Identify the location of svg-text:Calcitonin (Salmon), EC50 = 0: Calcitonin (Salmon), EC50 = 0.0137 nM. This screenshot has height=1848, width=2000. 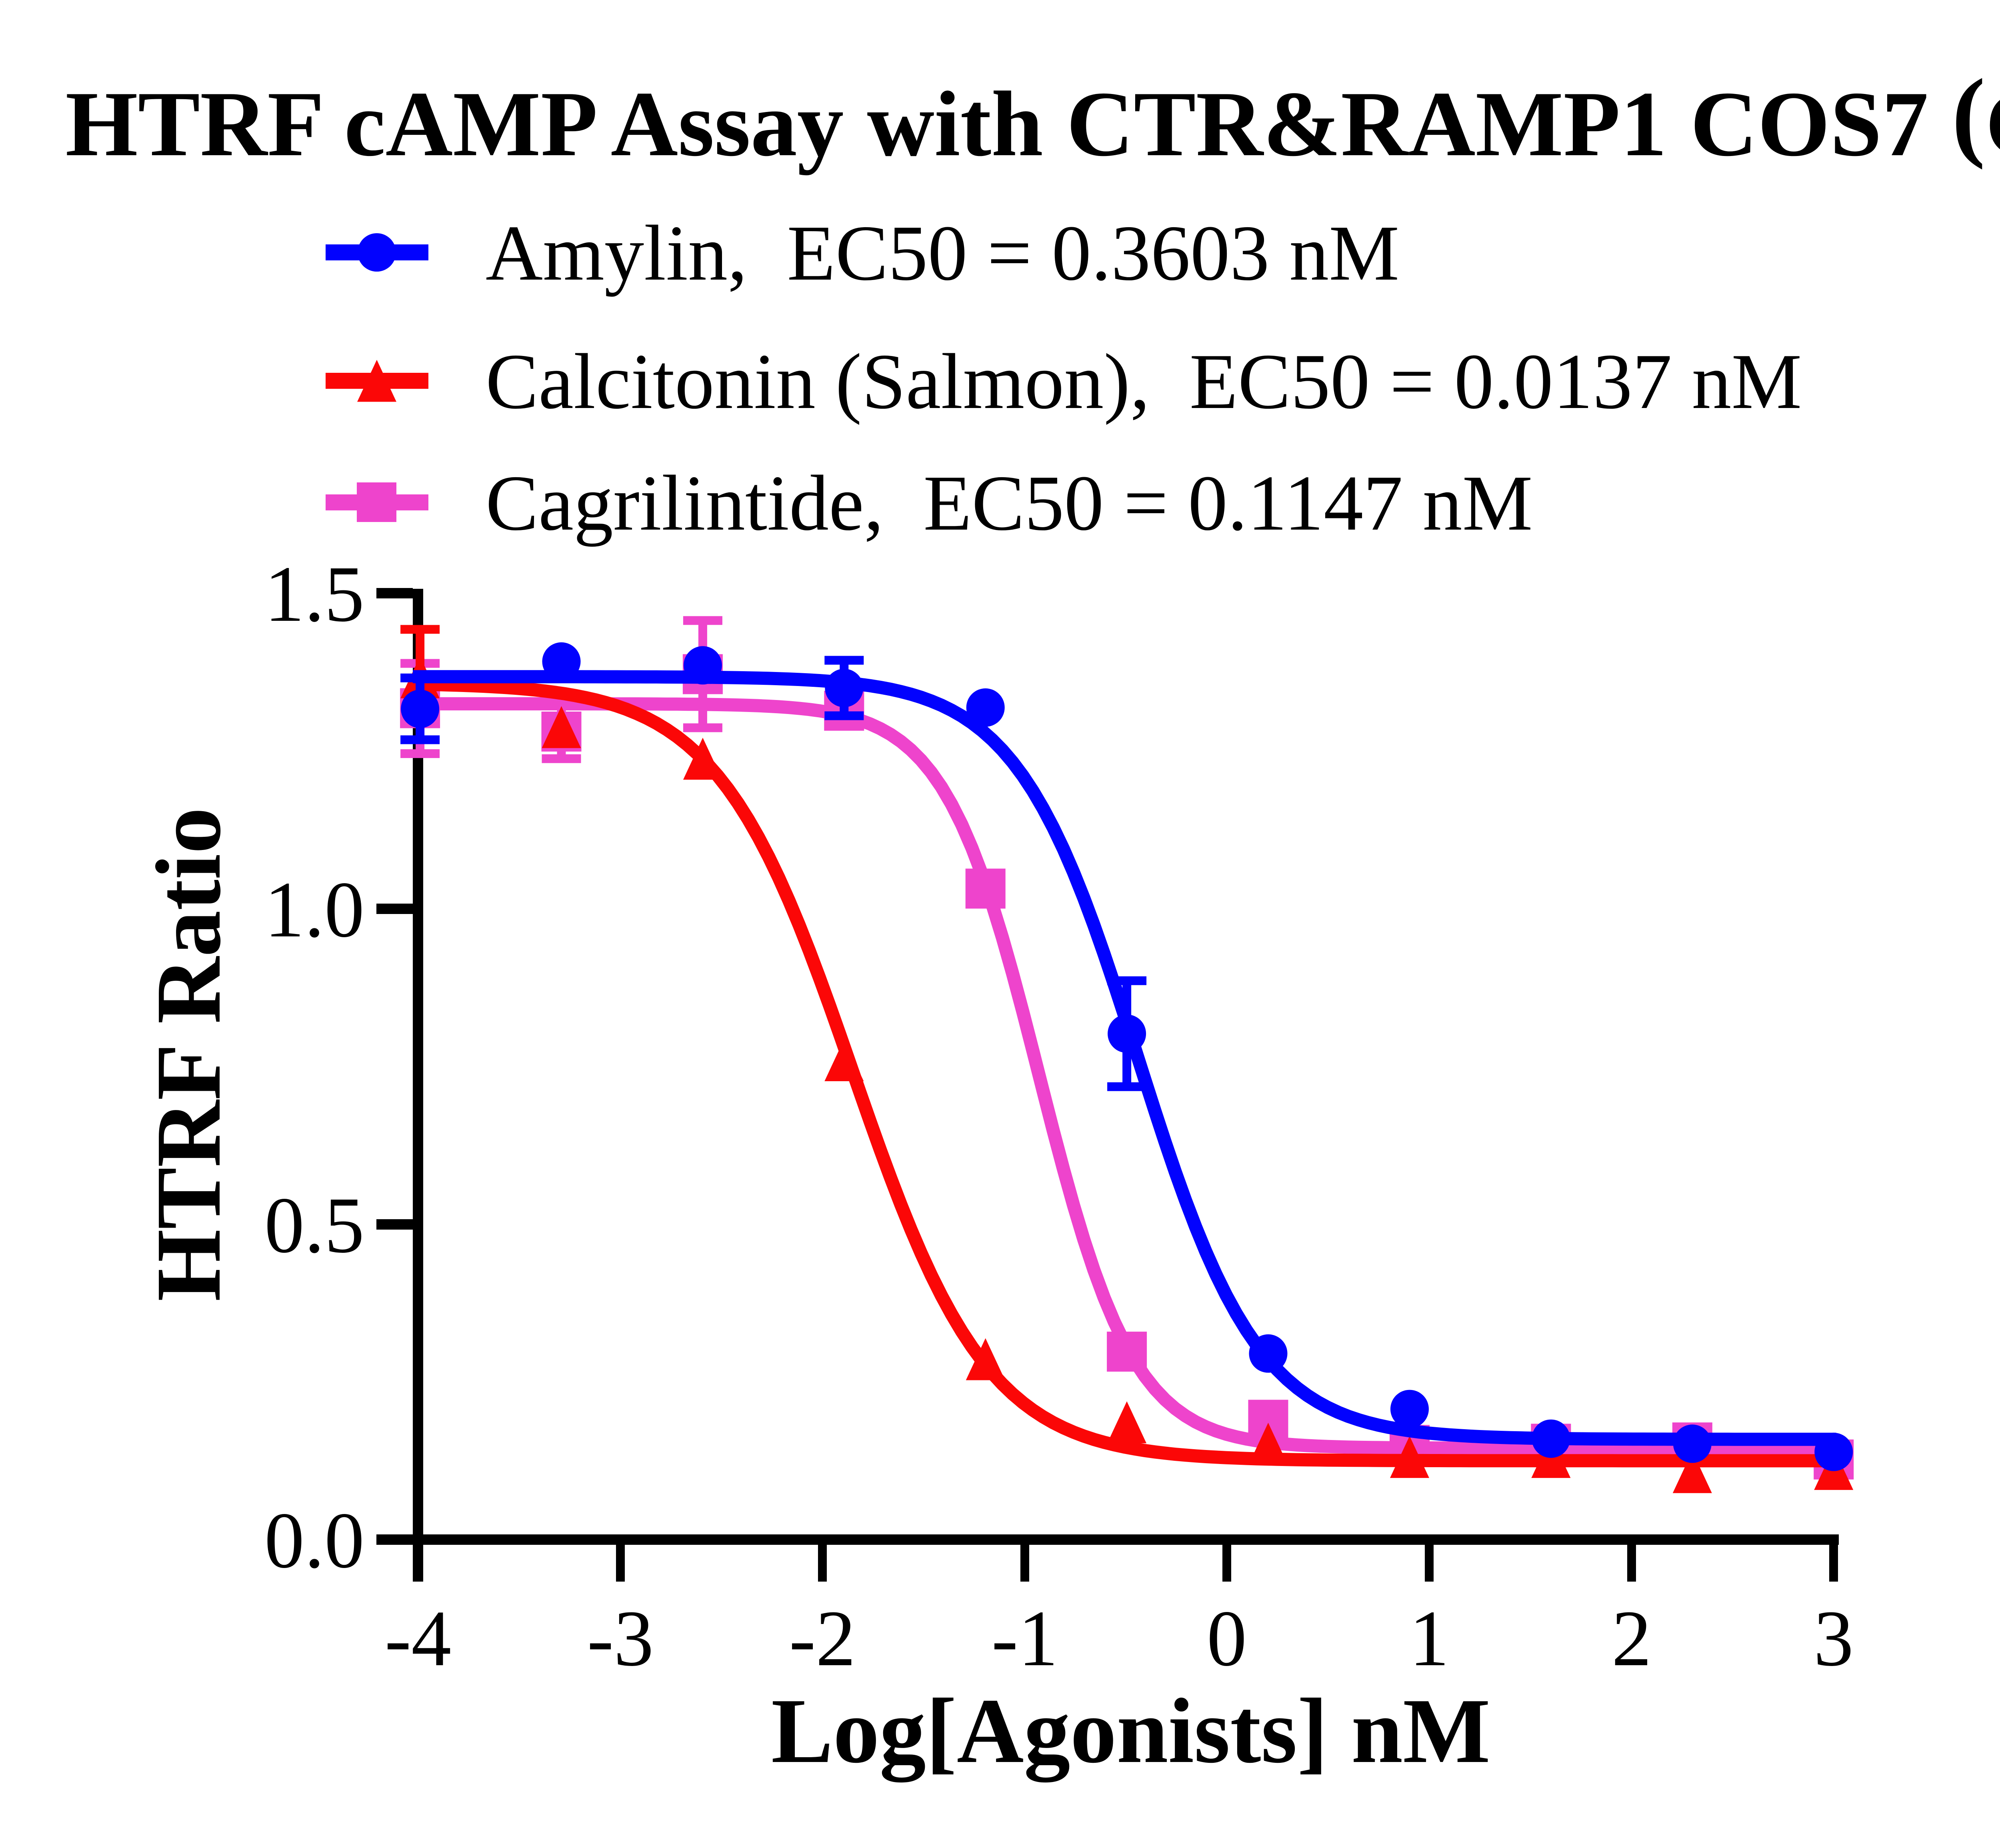
(1144, 381).